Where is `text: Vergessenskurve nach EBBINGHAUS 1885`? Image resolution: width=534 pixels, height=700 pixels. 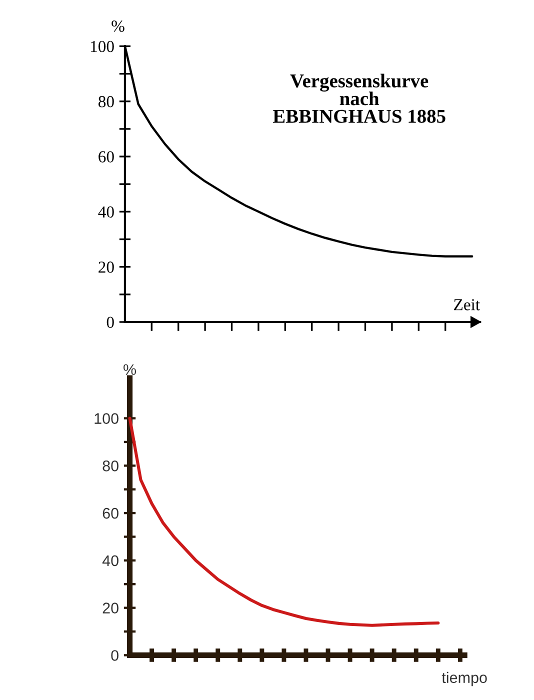
text: Vergessenskurve nach EBBINGHAUS 1885 is located at coordinates (359, 98).